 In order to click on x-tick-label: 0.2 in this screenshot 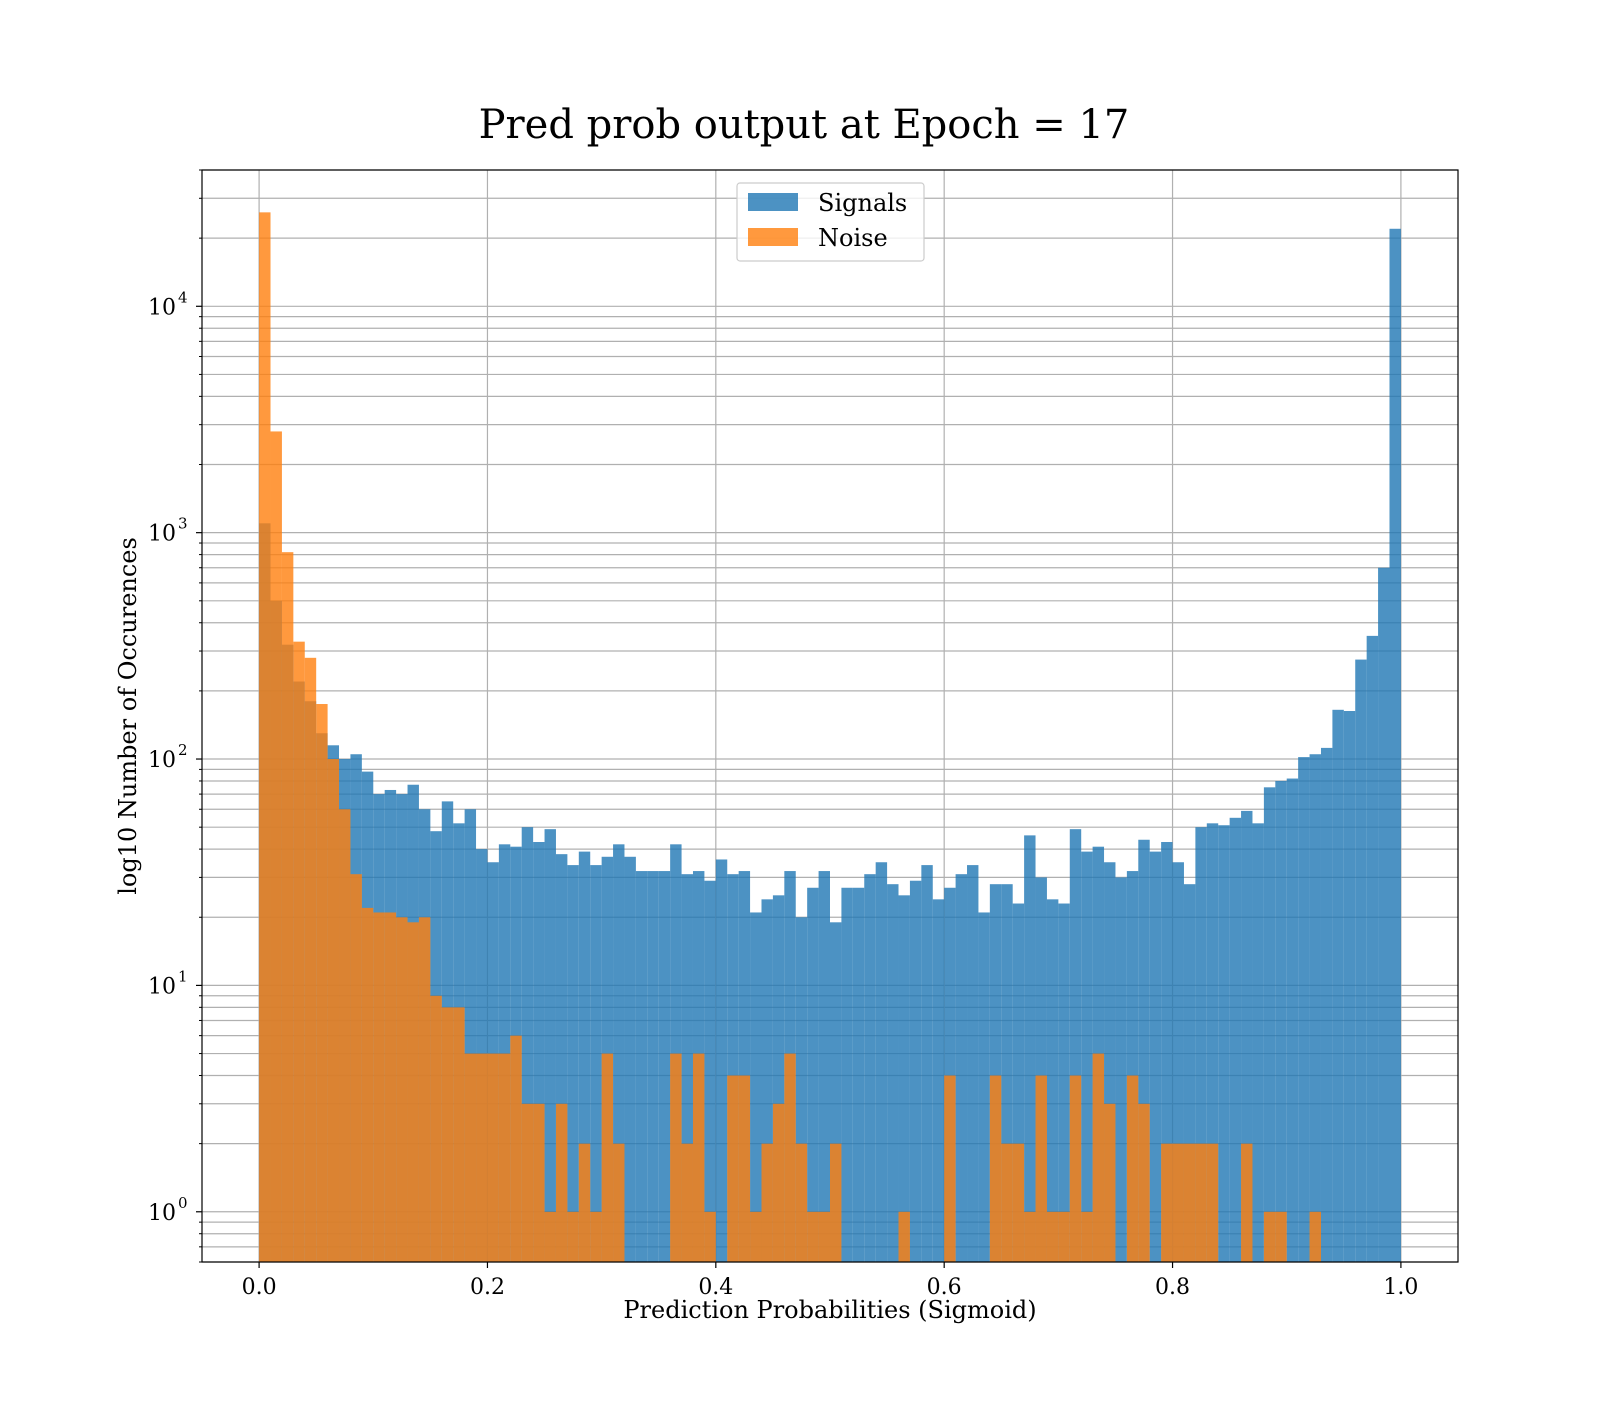, I will do `click(487, 1287)`.